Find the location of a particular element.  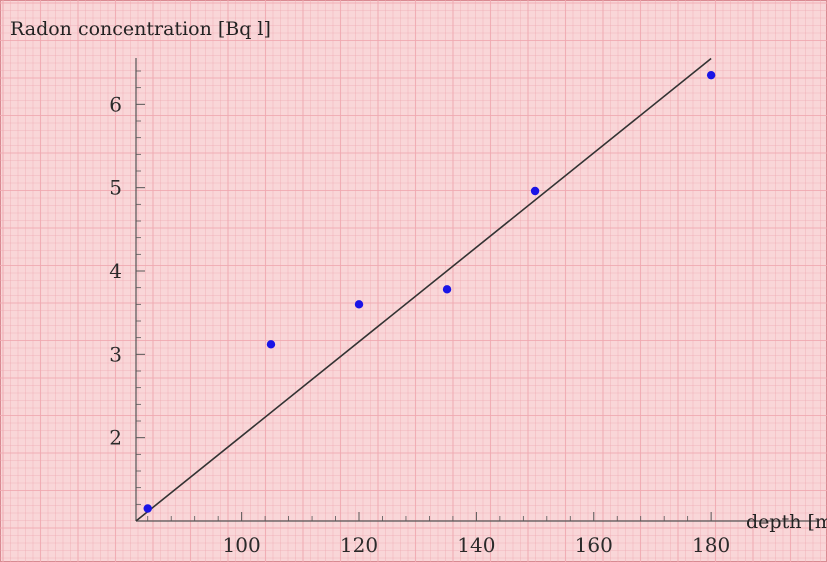

x-tick-label: 100 is located at coordinates (242, 545).